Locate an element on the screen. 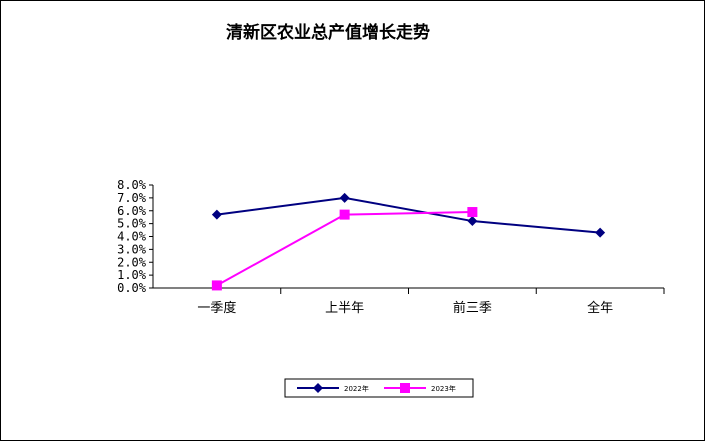 This screenshot has height=441, width=705. x-tick-label: 全年 is located at coordinates (600, 308).